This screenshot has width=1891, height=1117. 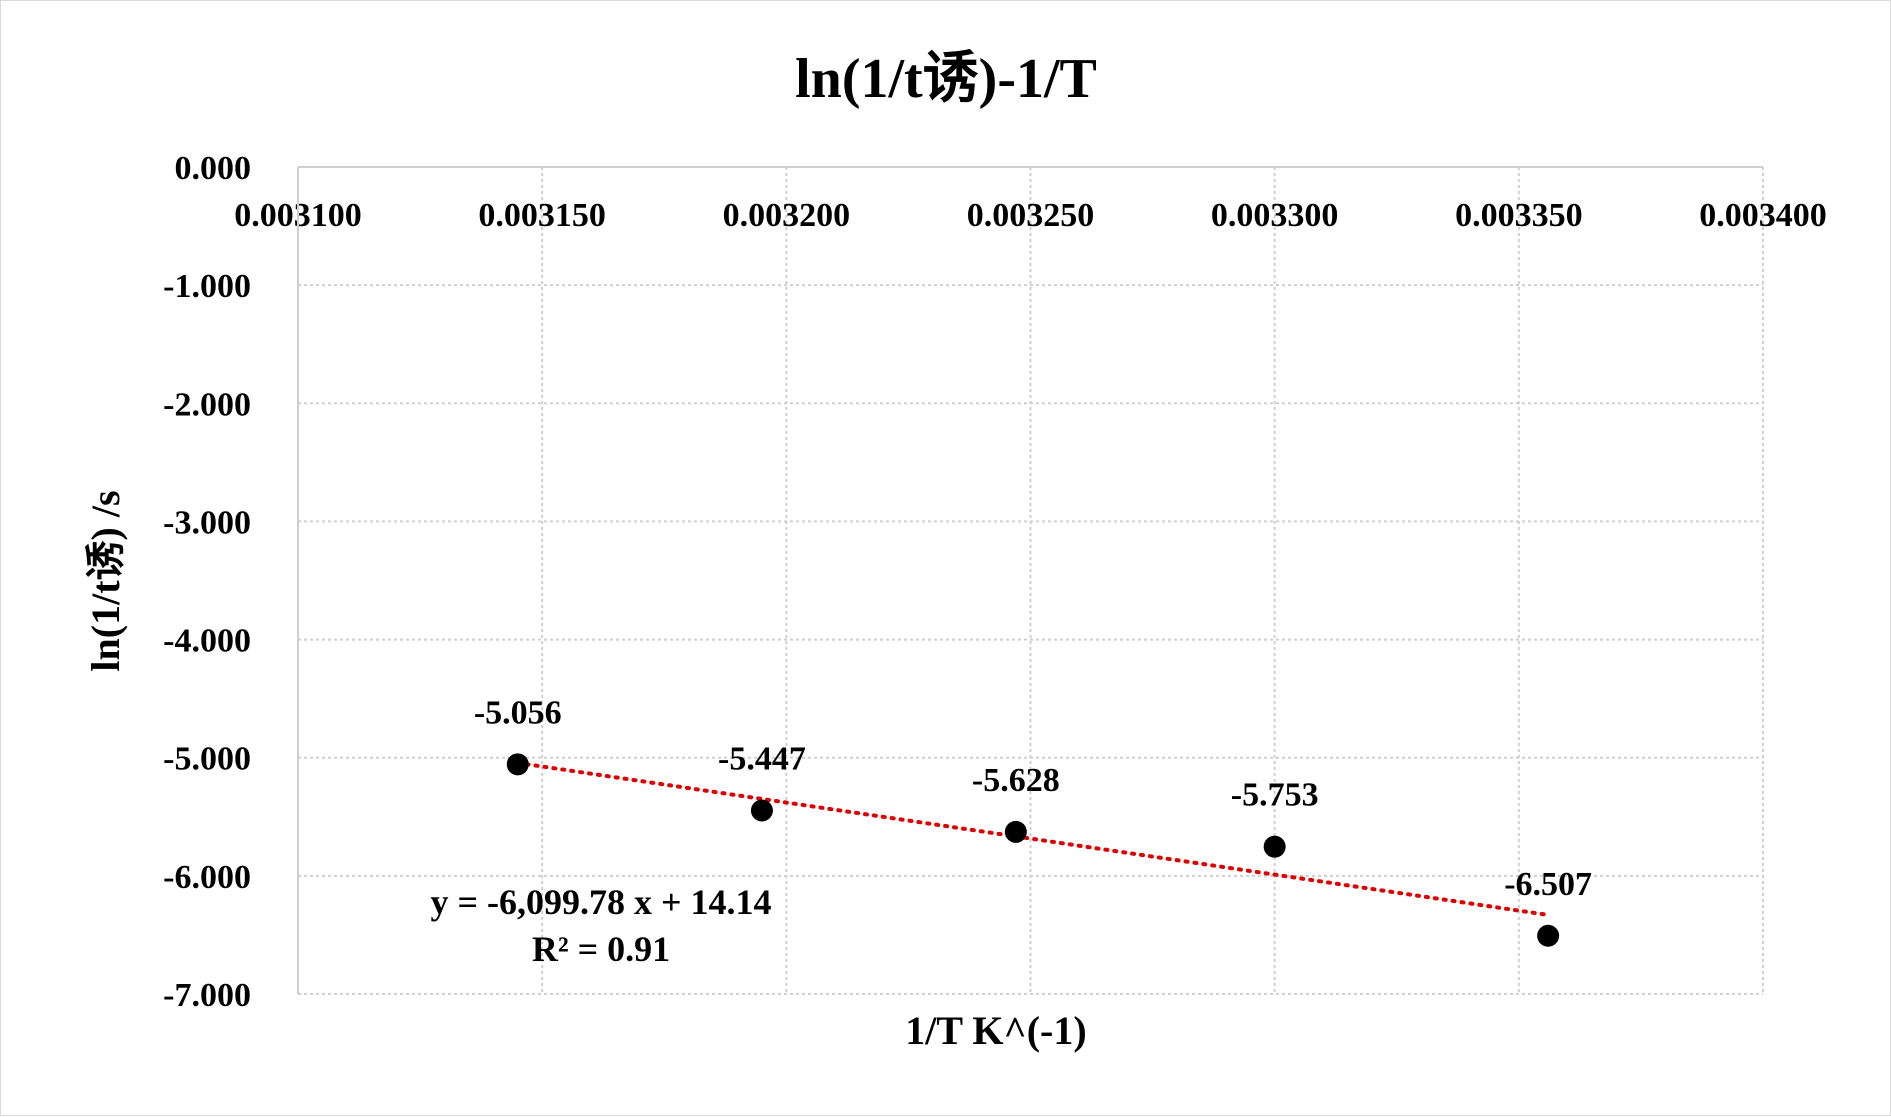 What do you see at coordinates (1031, 215) in the screenshot?
I see `x-tick-label: 0.003250` at bounding box center [1031, 215].